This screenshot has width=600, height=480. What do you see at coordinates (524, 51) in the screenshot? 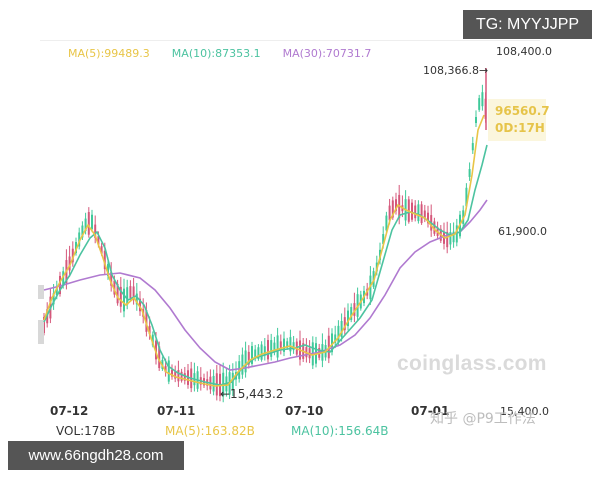
I see `y-label-top: 108,400.0` at bounding box center [524, 51].